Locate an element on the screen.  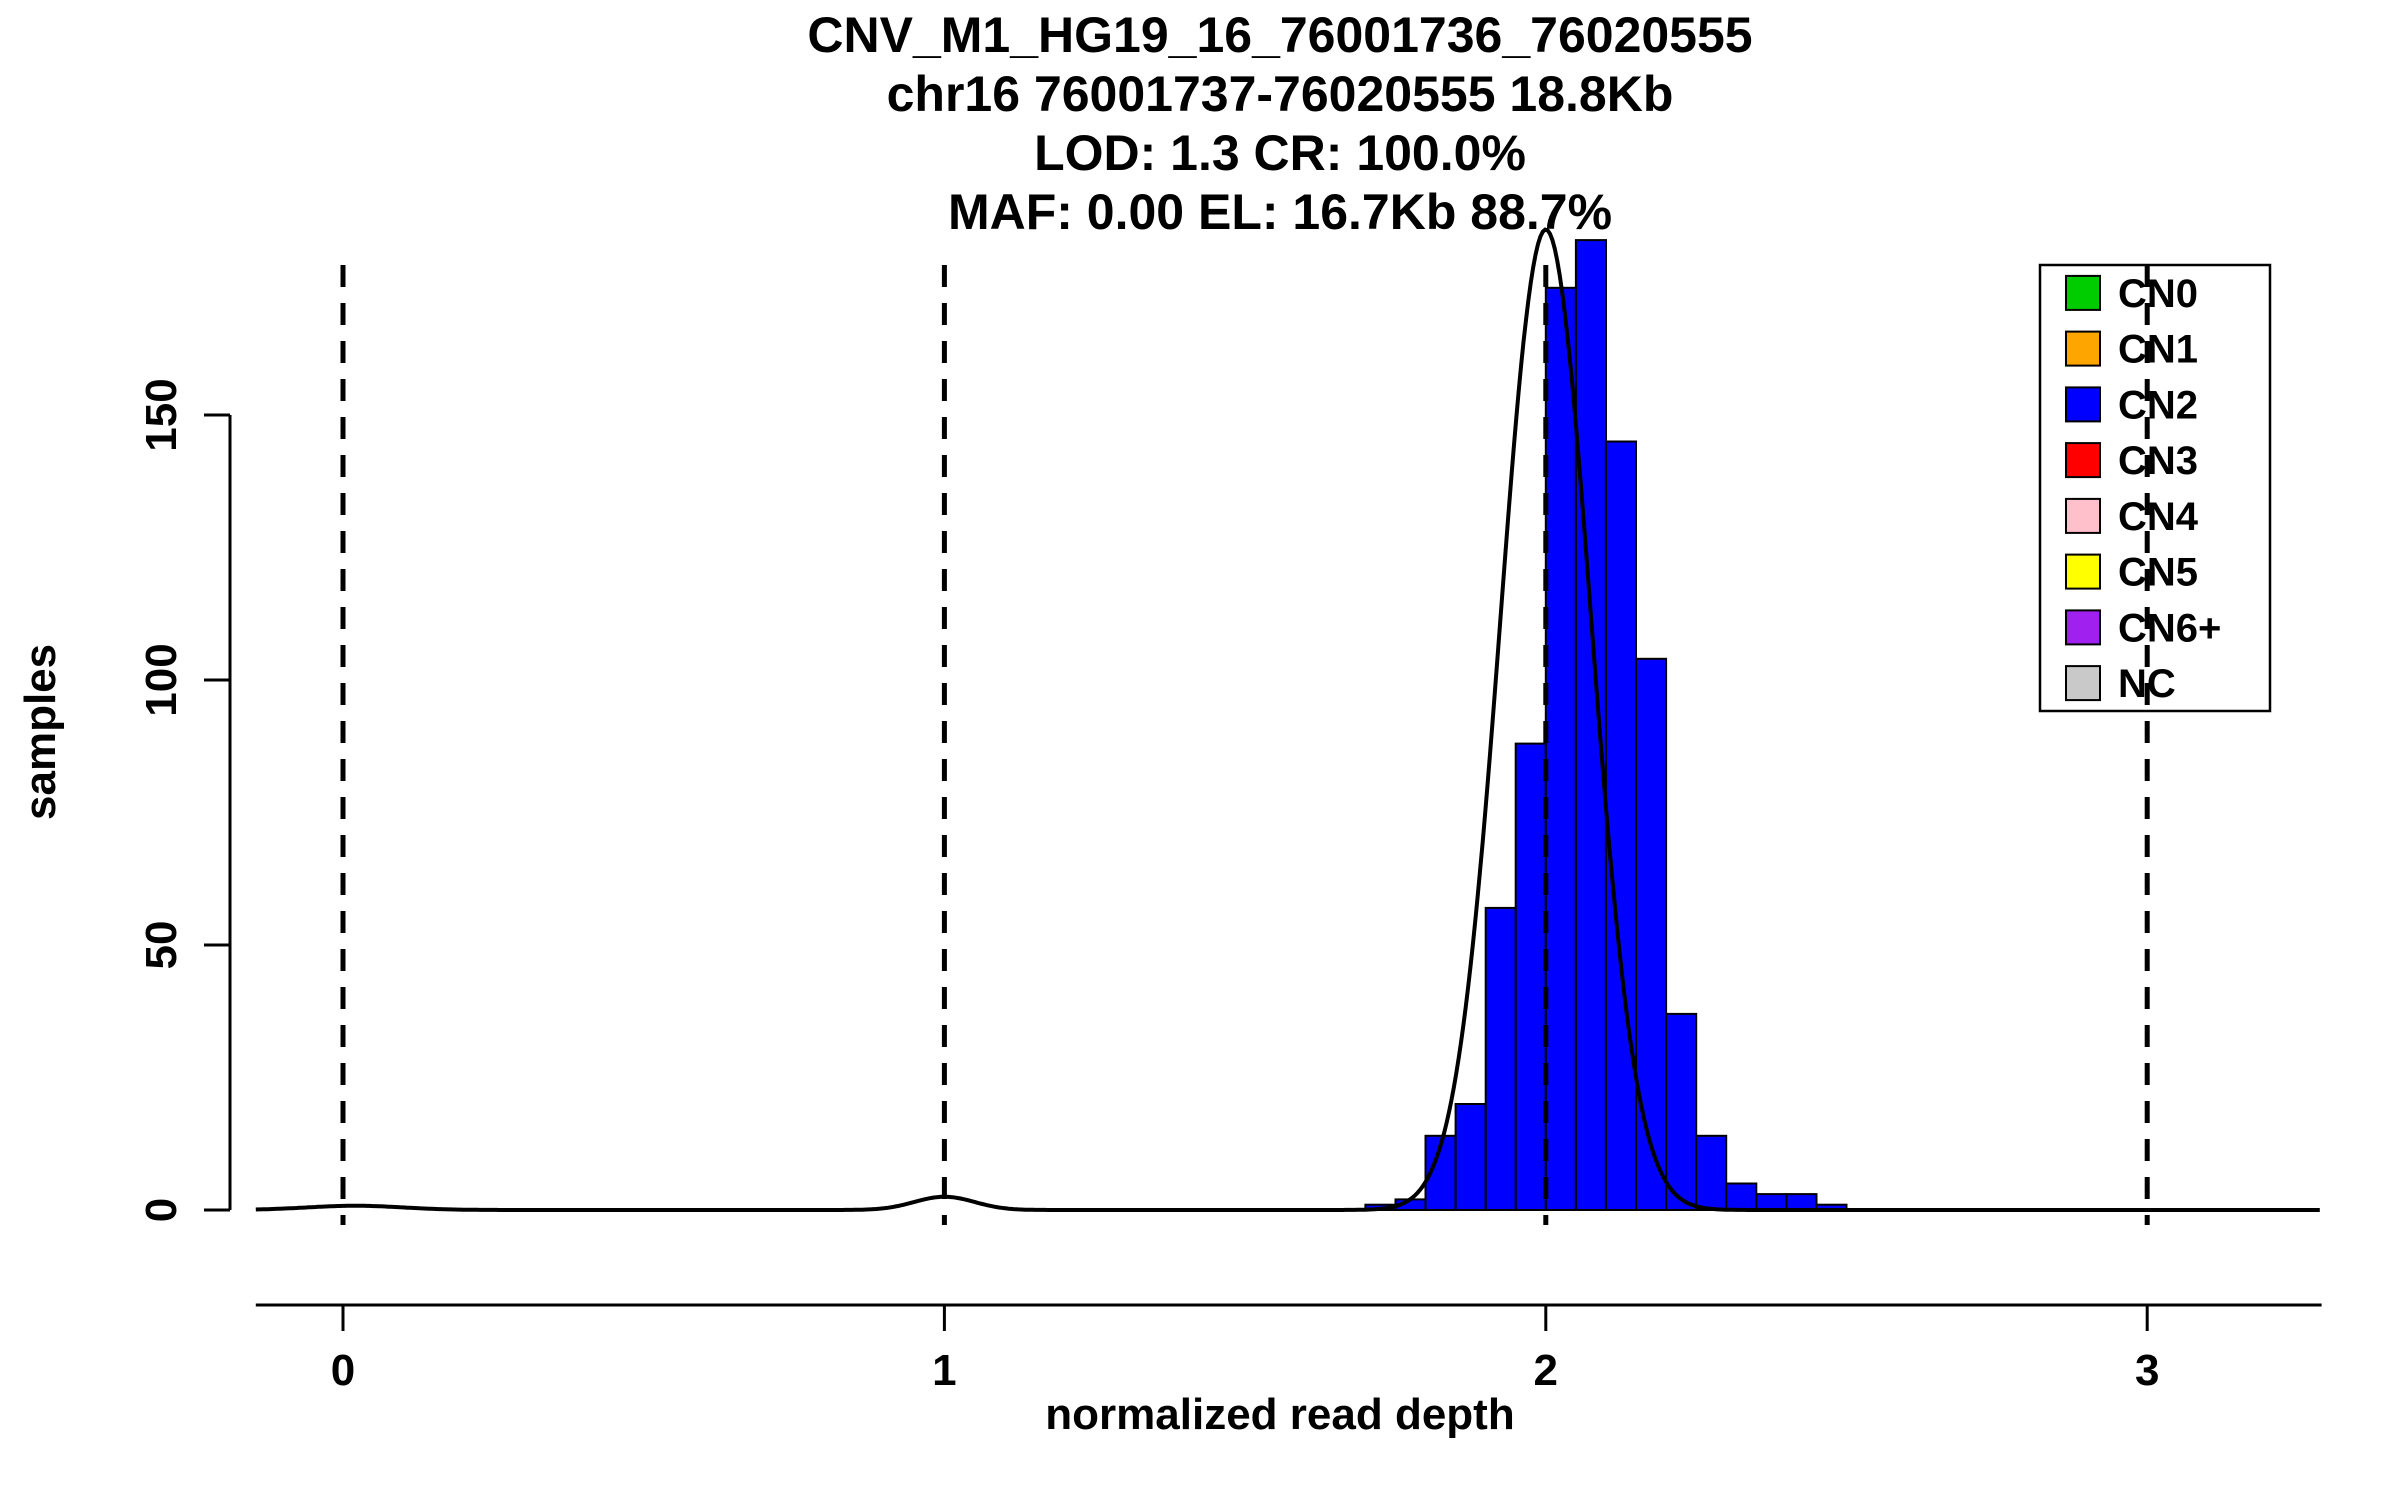
legend-label: CN6+ is located at coordinates (2169, 628).